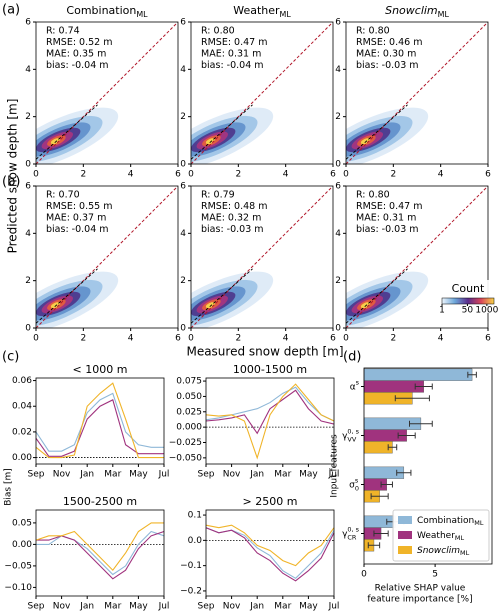 The width and height of the screenshot is (500, 613). What do you see at coordinates (435, 575) in the screenshot?
I see `x-tick-label: 5` at bounding box center [435, 575].